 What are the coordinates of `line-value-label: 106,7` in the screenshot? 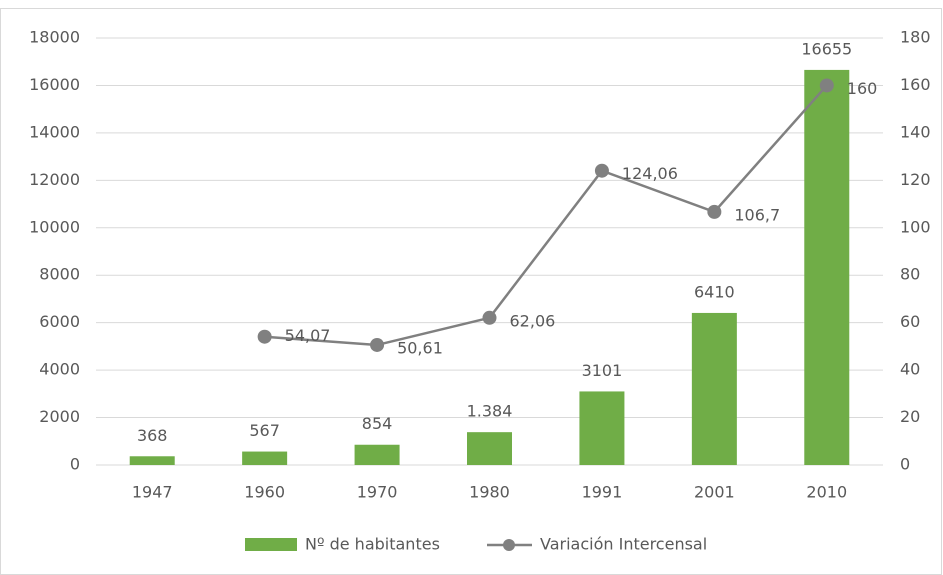 It's located at (757, 214).